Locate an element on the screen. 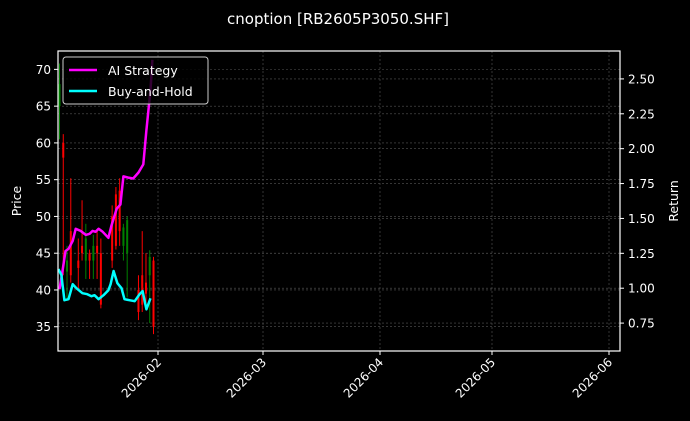 The width and height of the screenshot is (690, 421). date-axis: 2026-02 2026-03 2026-04 2026-05 2026-06 is located at coordinates (367, 376).